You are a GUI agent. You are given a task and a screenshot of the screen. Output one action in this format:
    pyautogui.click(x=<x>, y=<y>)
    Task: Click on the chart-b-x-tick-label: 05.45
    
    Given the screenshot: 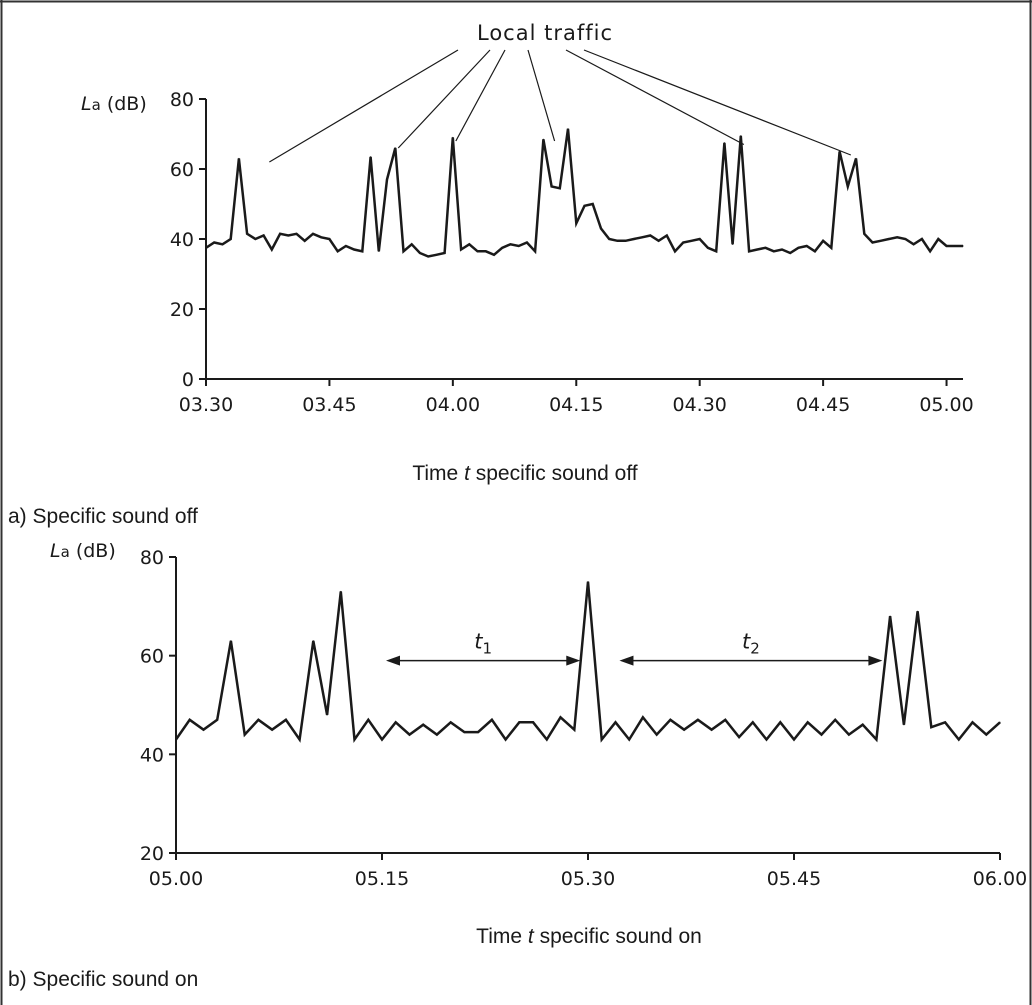 What is the action you would take?
    pyautogui.click(x=794, y=879)
    